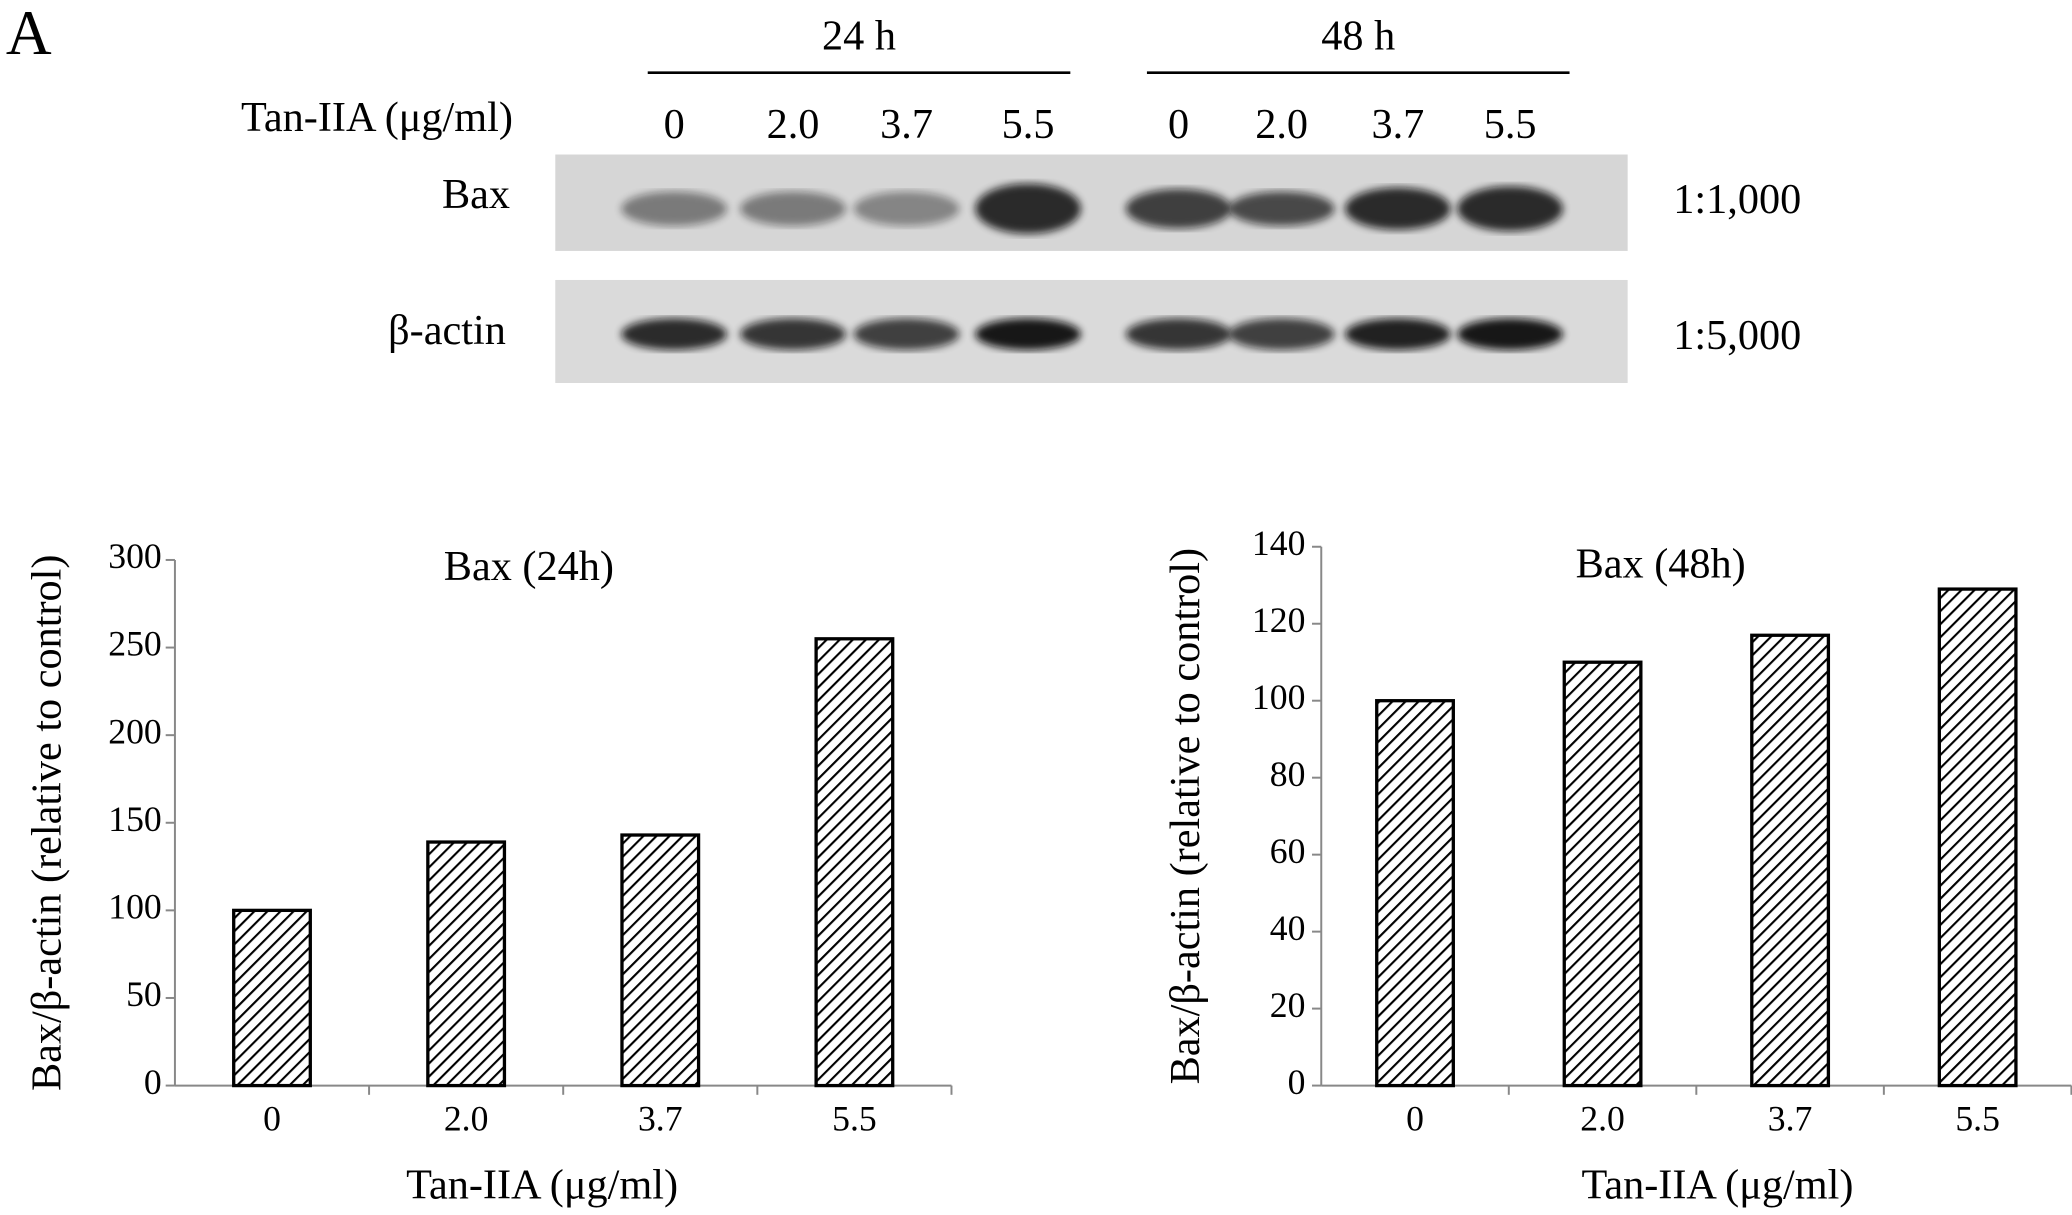 This screenshot has width=2072, height=1215. I want to click on chart-title: Bax (48h), so click(1661, 564).